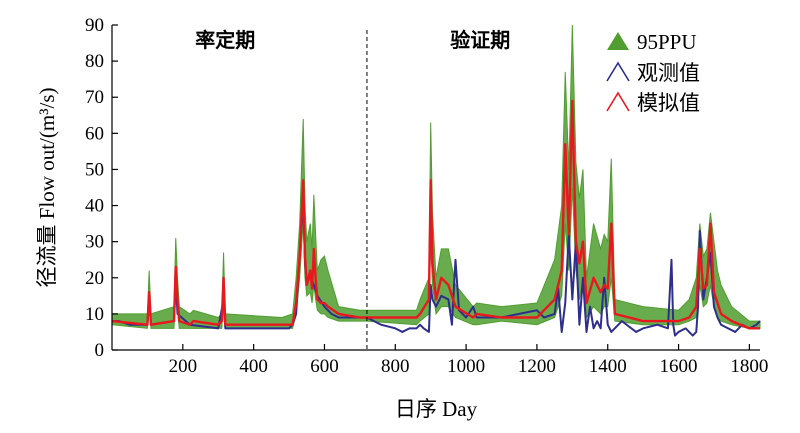 The height and width of the screenshot is (433, 800). I want to click on y-tick-label: 60, so click(94, 133).